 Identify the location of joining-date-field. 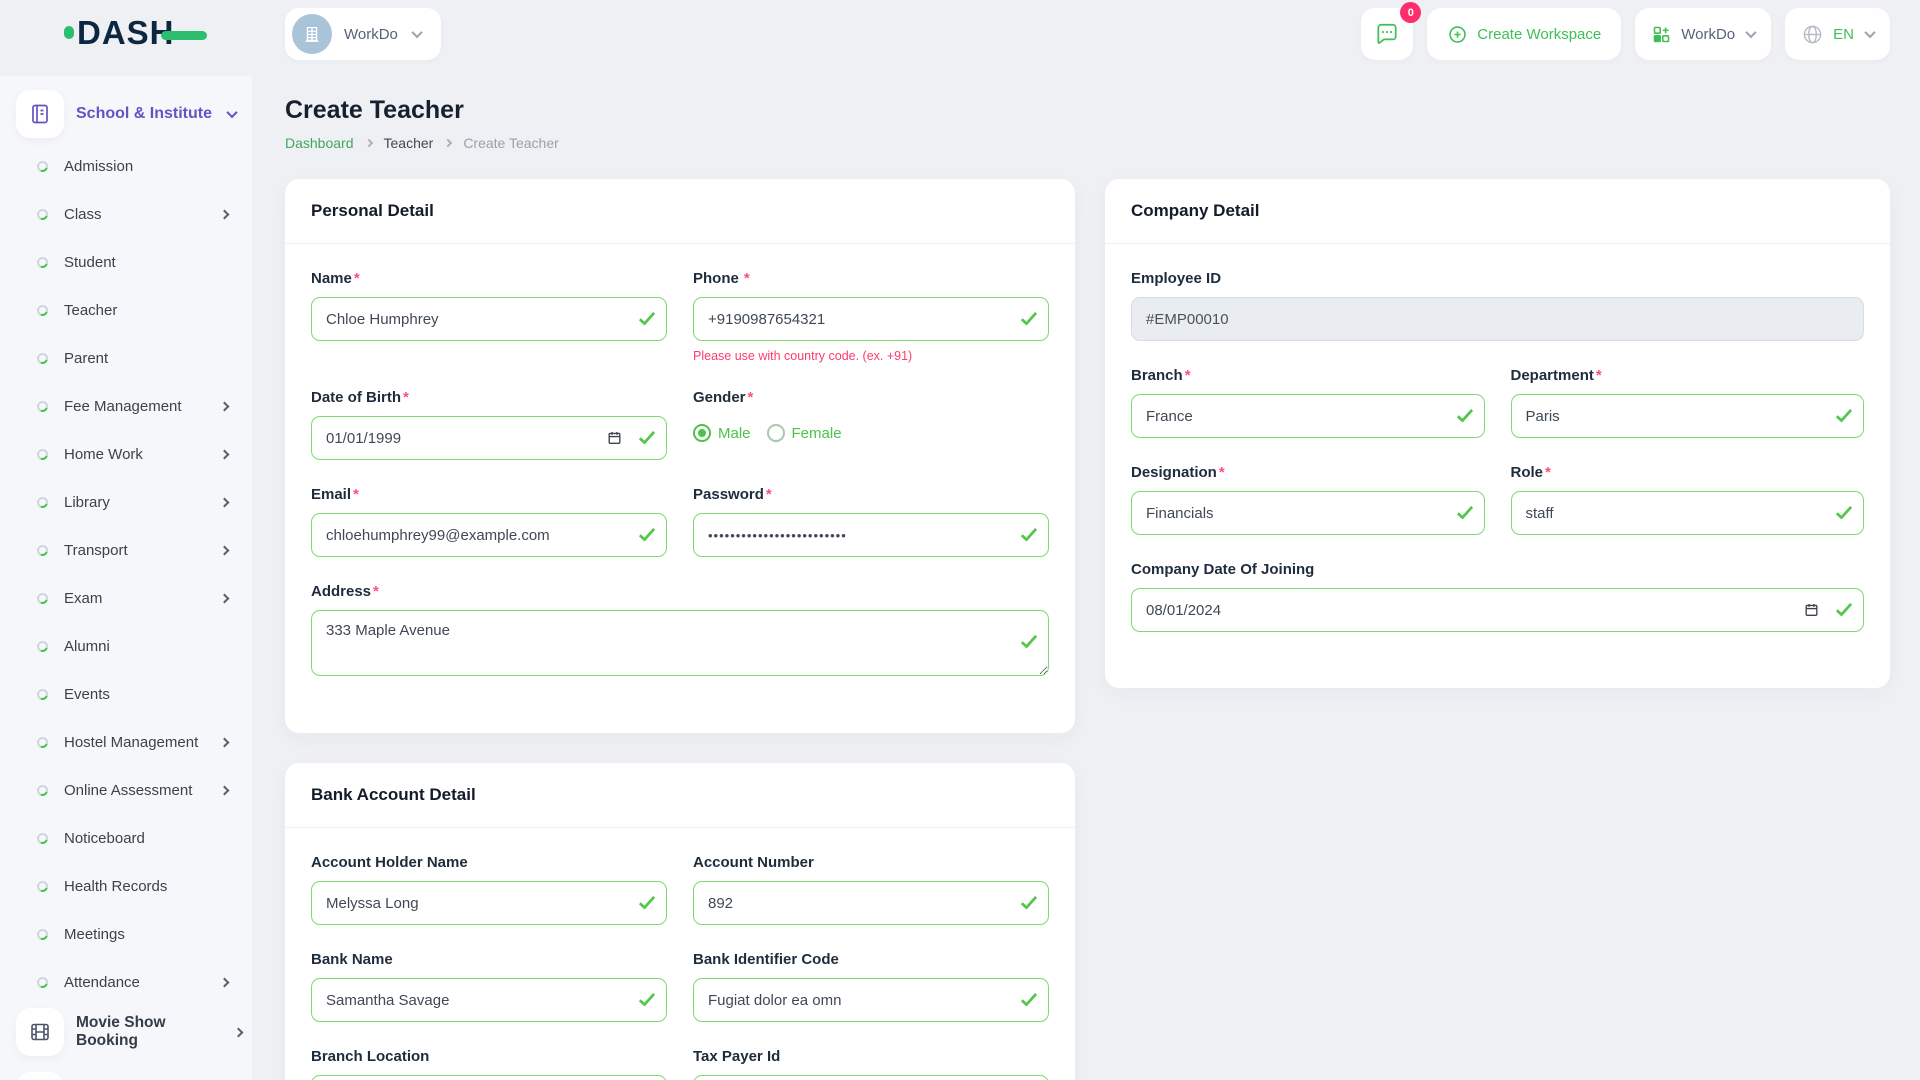
(1497, 610).